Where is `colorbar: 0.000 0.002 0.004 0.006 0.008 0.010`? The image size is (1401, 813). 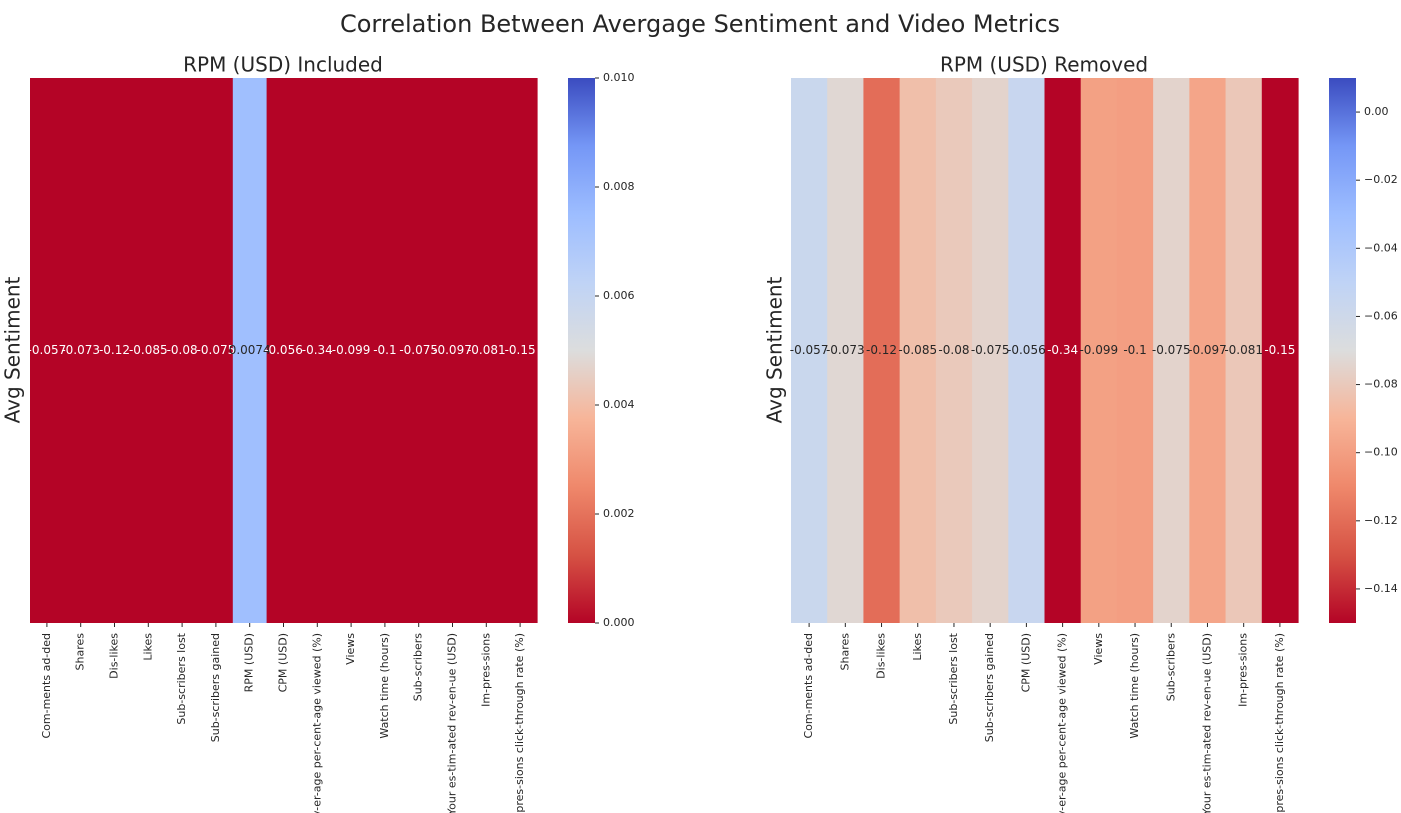
colorbar: 0.000 0.002 0.004 0.006 0.008 0.010 is located at coordinates (601, 350).